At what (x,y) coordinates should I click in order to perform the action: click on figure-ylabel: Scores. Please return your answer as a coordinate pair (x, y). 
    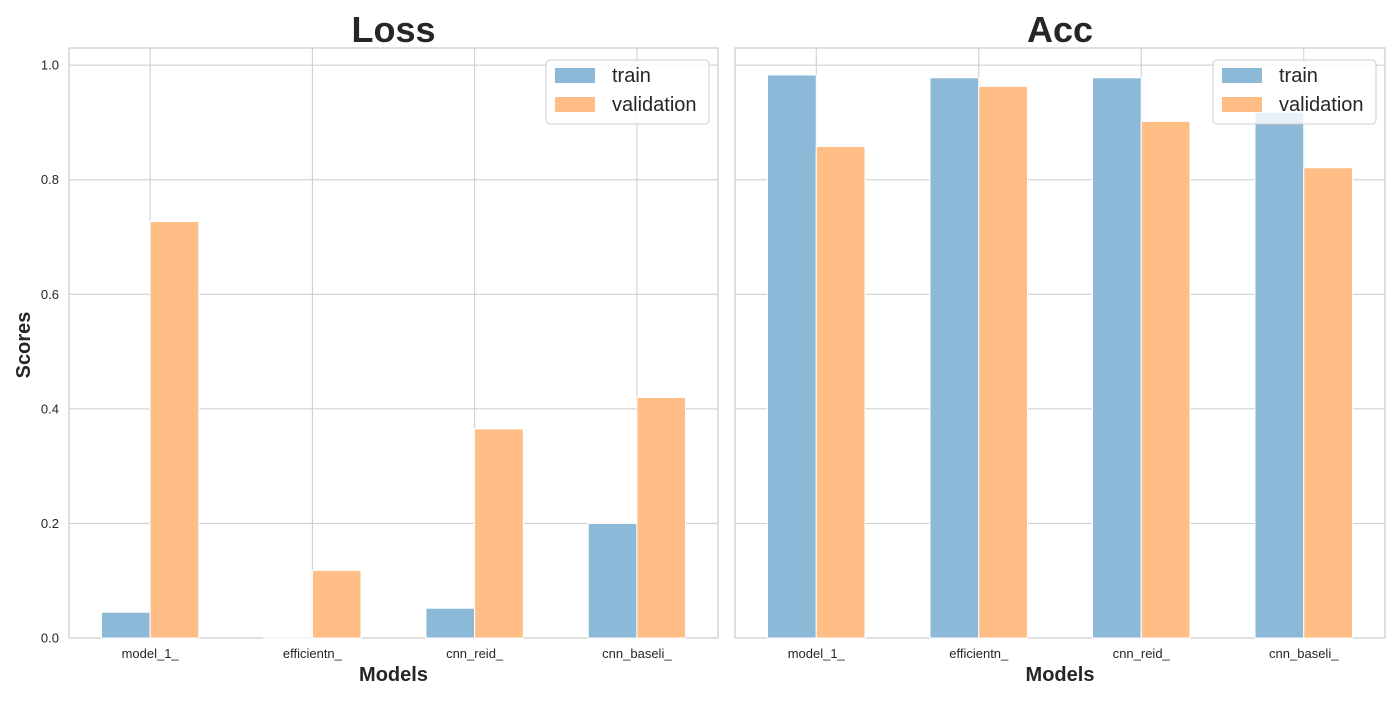
    Looking at the image, I should click on (24, 345).